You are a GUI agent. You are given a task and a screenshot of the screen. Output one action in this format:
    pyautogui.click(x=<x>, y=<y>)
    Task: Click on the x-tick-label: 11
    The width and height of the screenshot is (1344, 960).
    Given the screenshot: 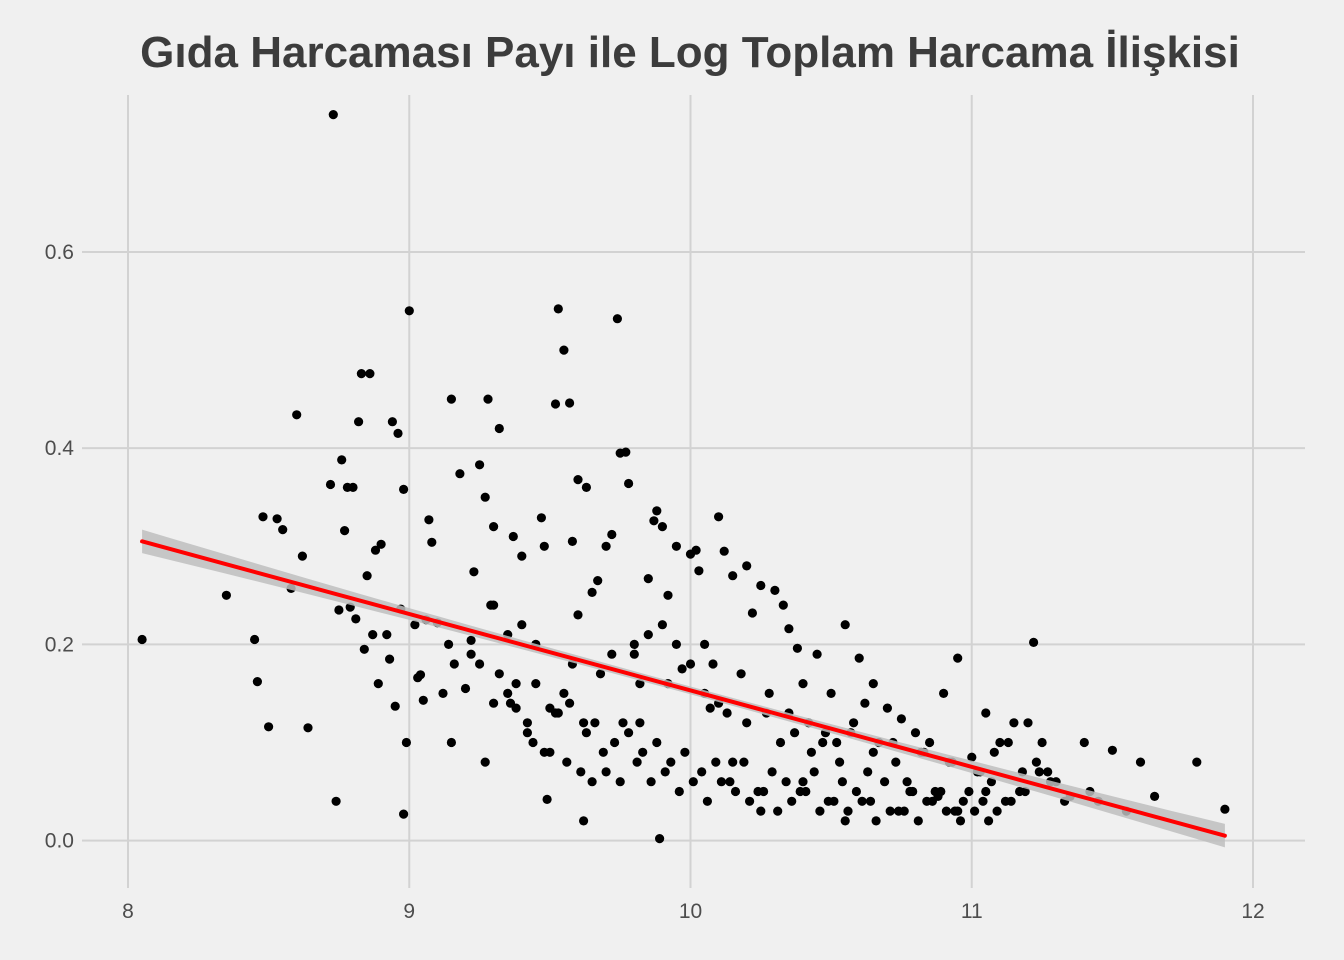 What is the action you would take?
    pyautogui.click(x=972, y=911)
    